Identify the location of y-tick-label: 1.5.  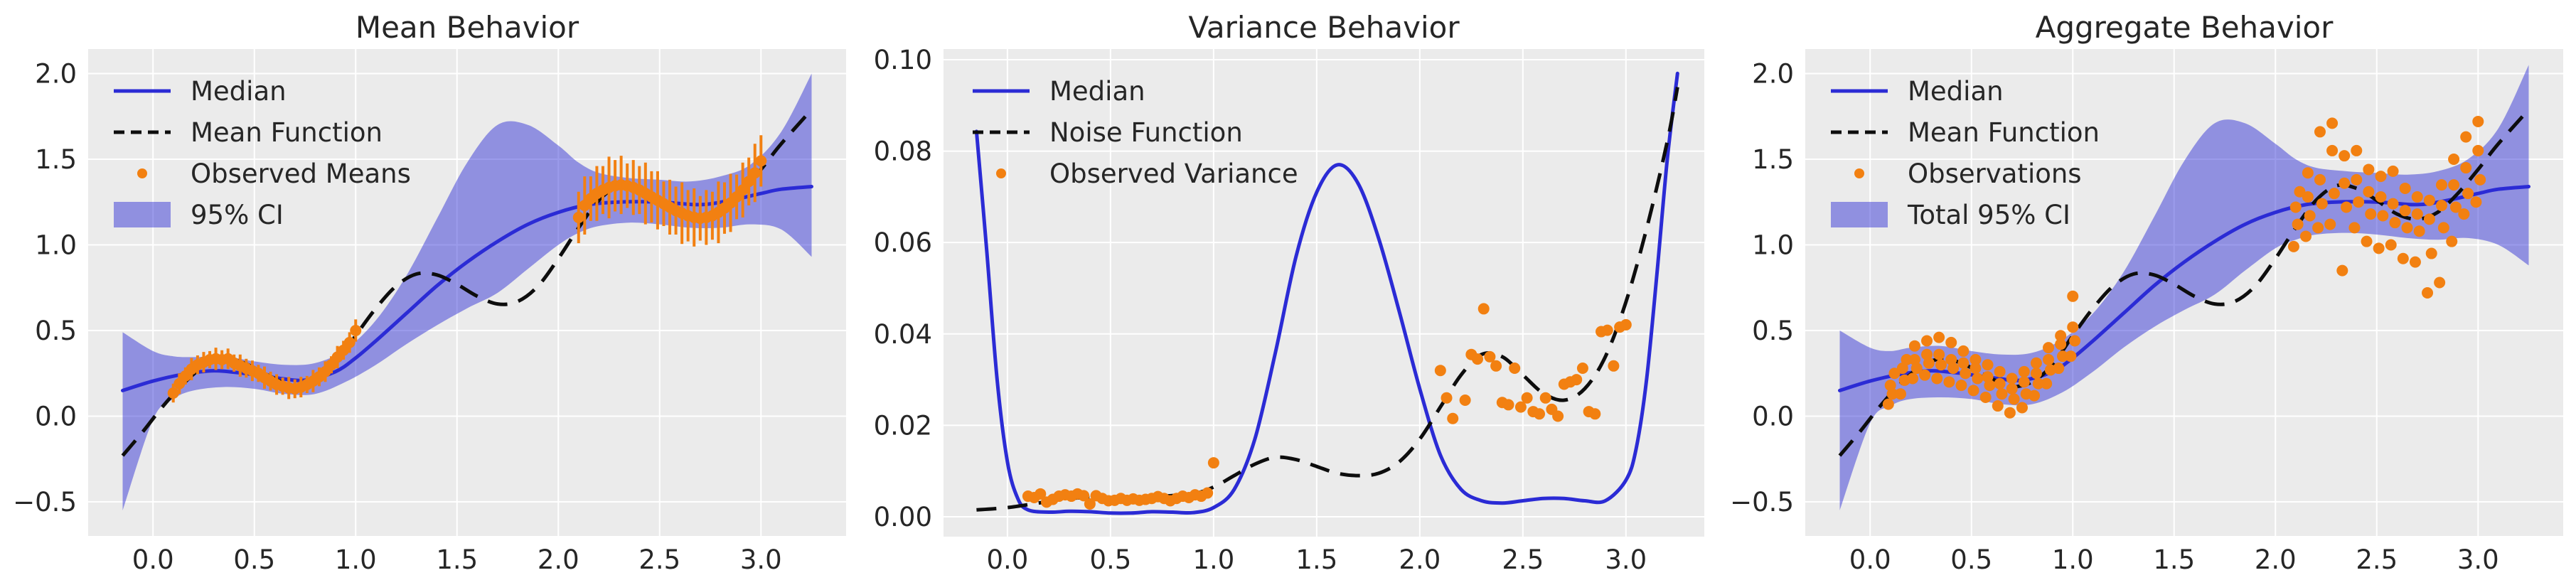
(1773, 160).